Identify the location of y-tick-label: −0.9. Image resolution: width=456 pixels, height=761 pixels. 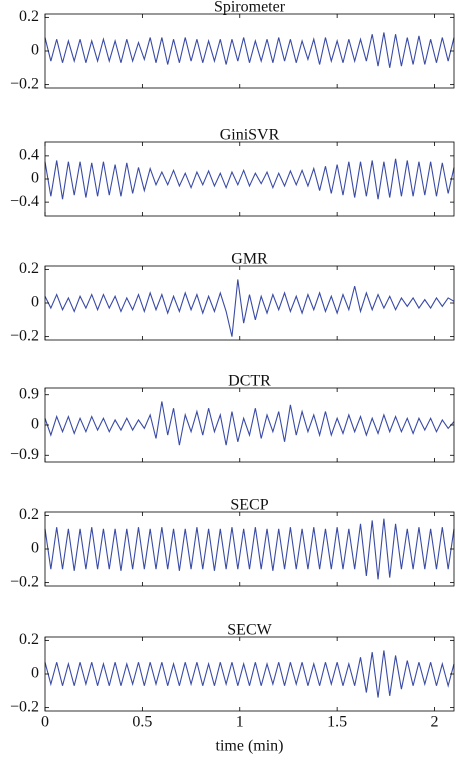
(24, 454).